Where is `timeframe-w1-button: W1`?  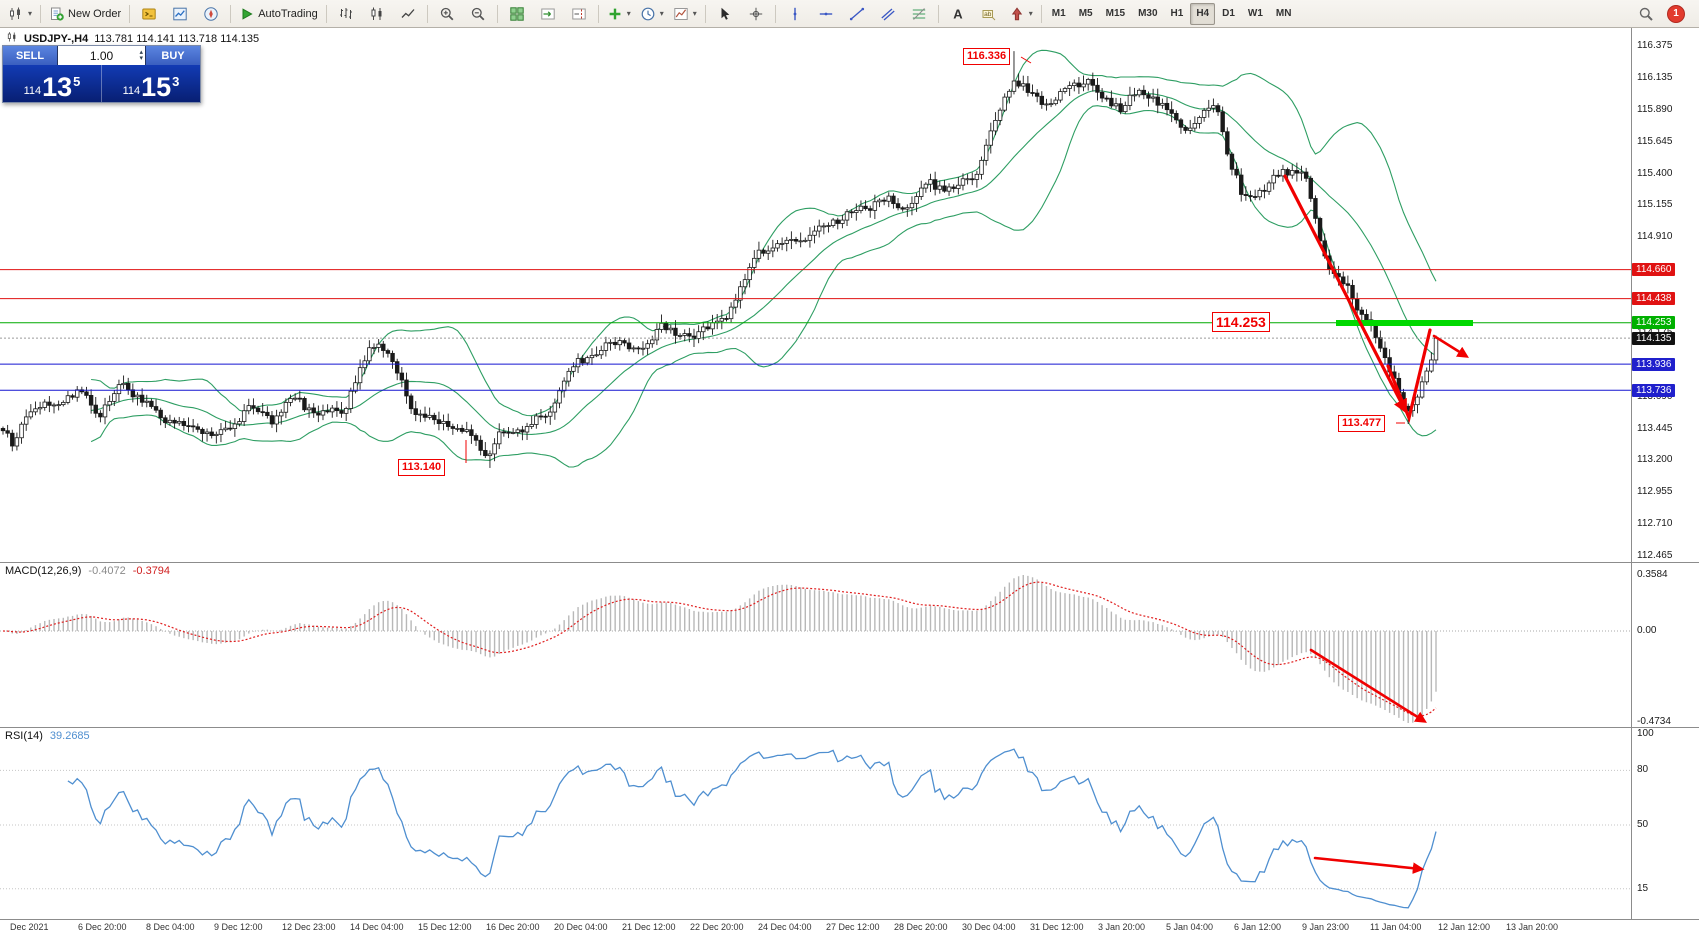 timeframe-w1-button: W1 is located at coordinates (1255, 13).